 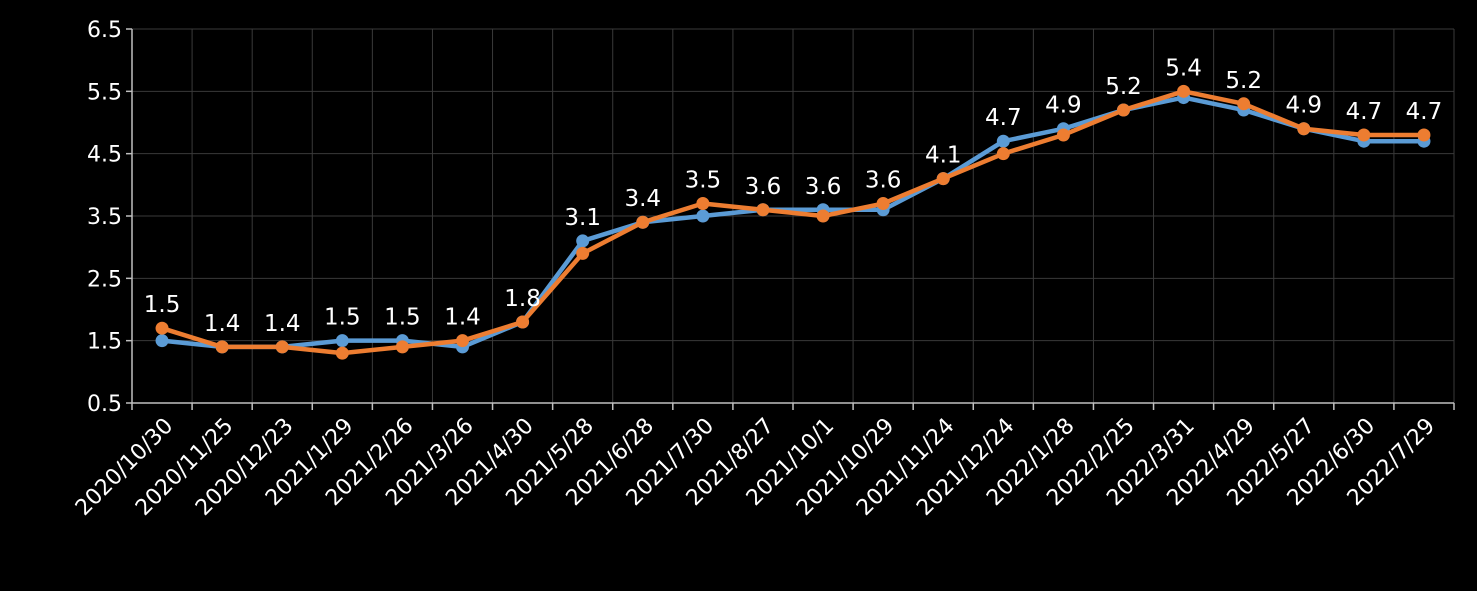 What do you see at coordinates (1183, 68) in the screenshot?
I see `data-label: 5.4` at bounding box center [1183, 68].